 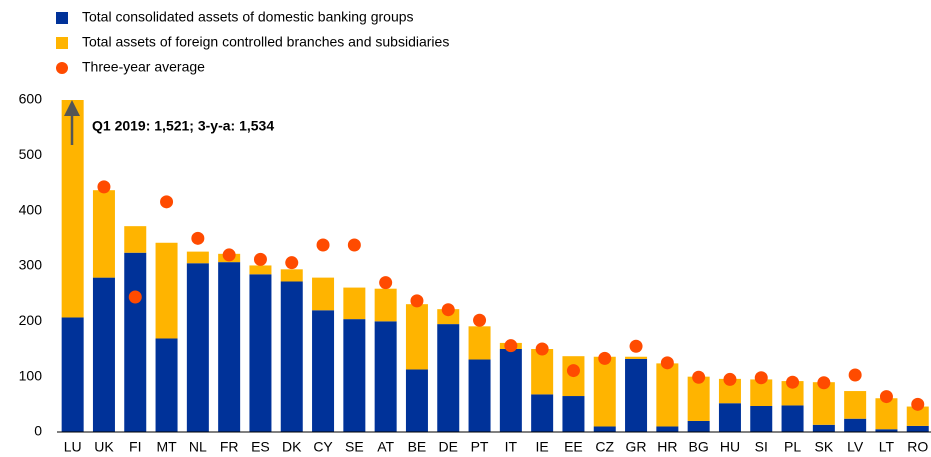 I want to click on x-tick-label: LV, so click(x=855, y=447).